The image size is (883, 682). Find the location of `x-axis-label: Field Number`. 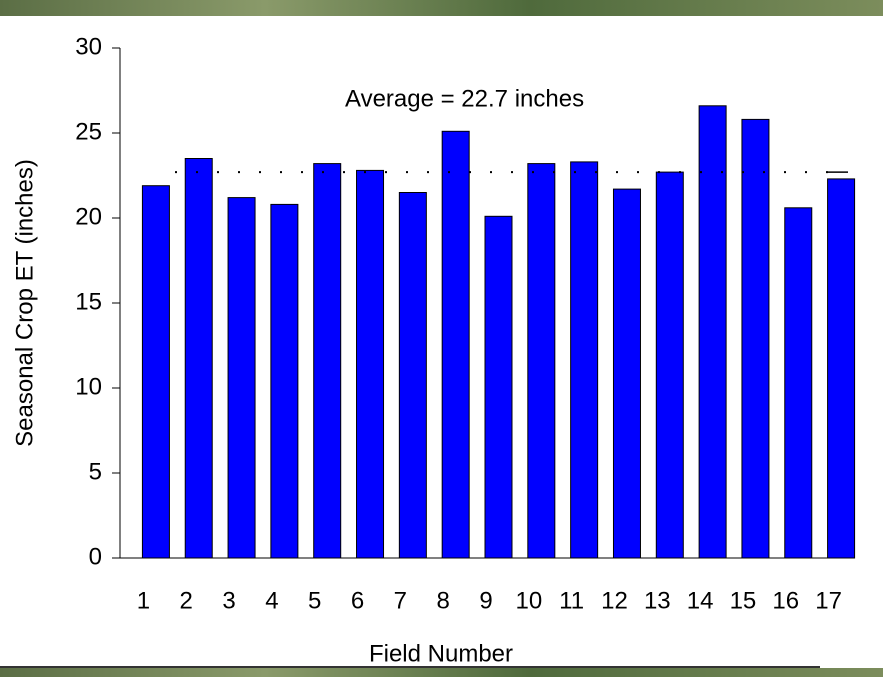

x-axis-label: Field Number is located at coordinates (441, 653).